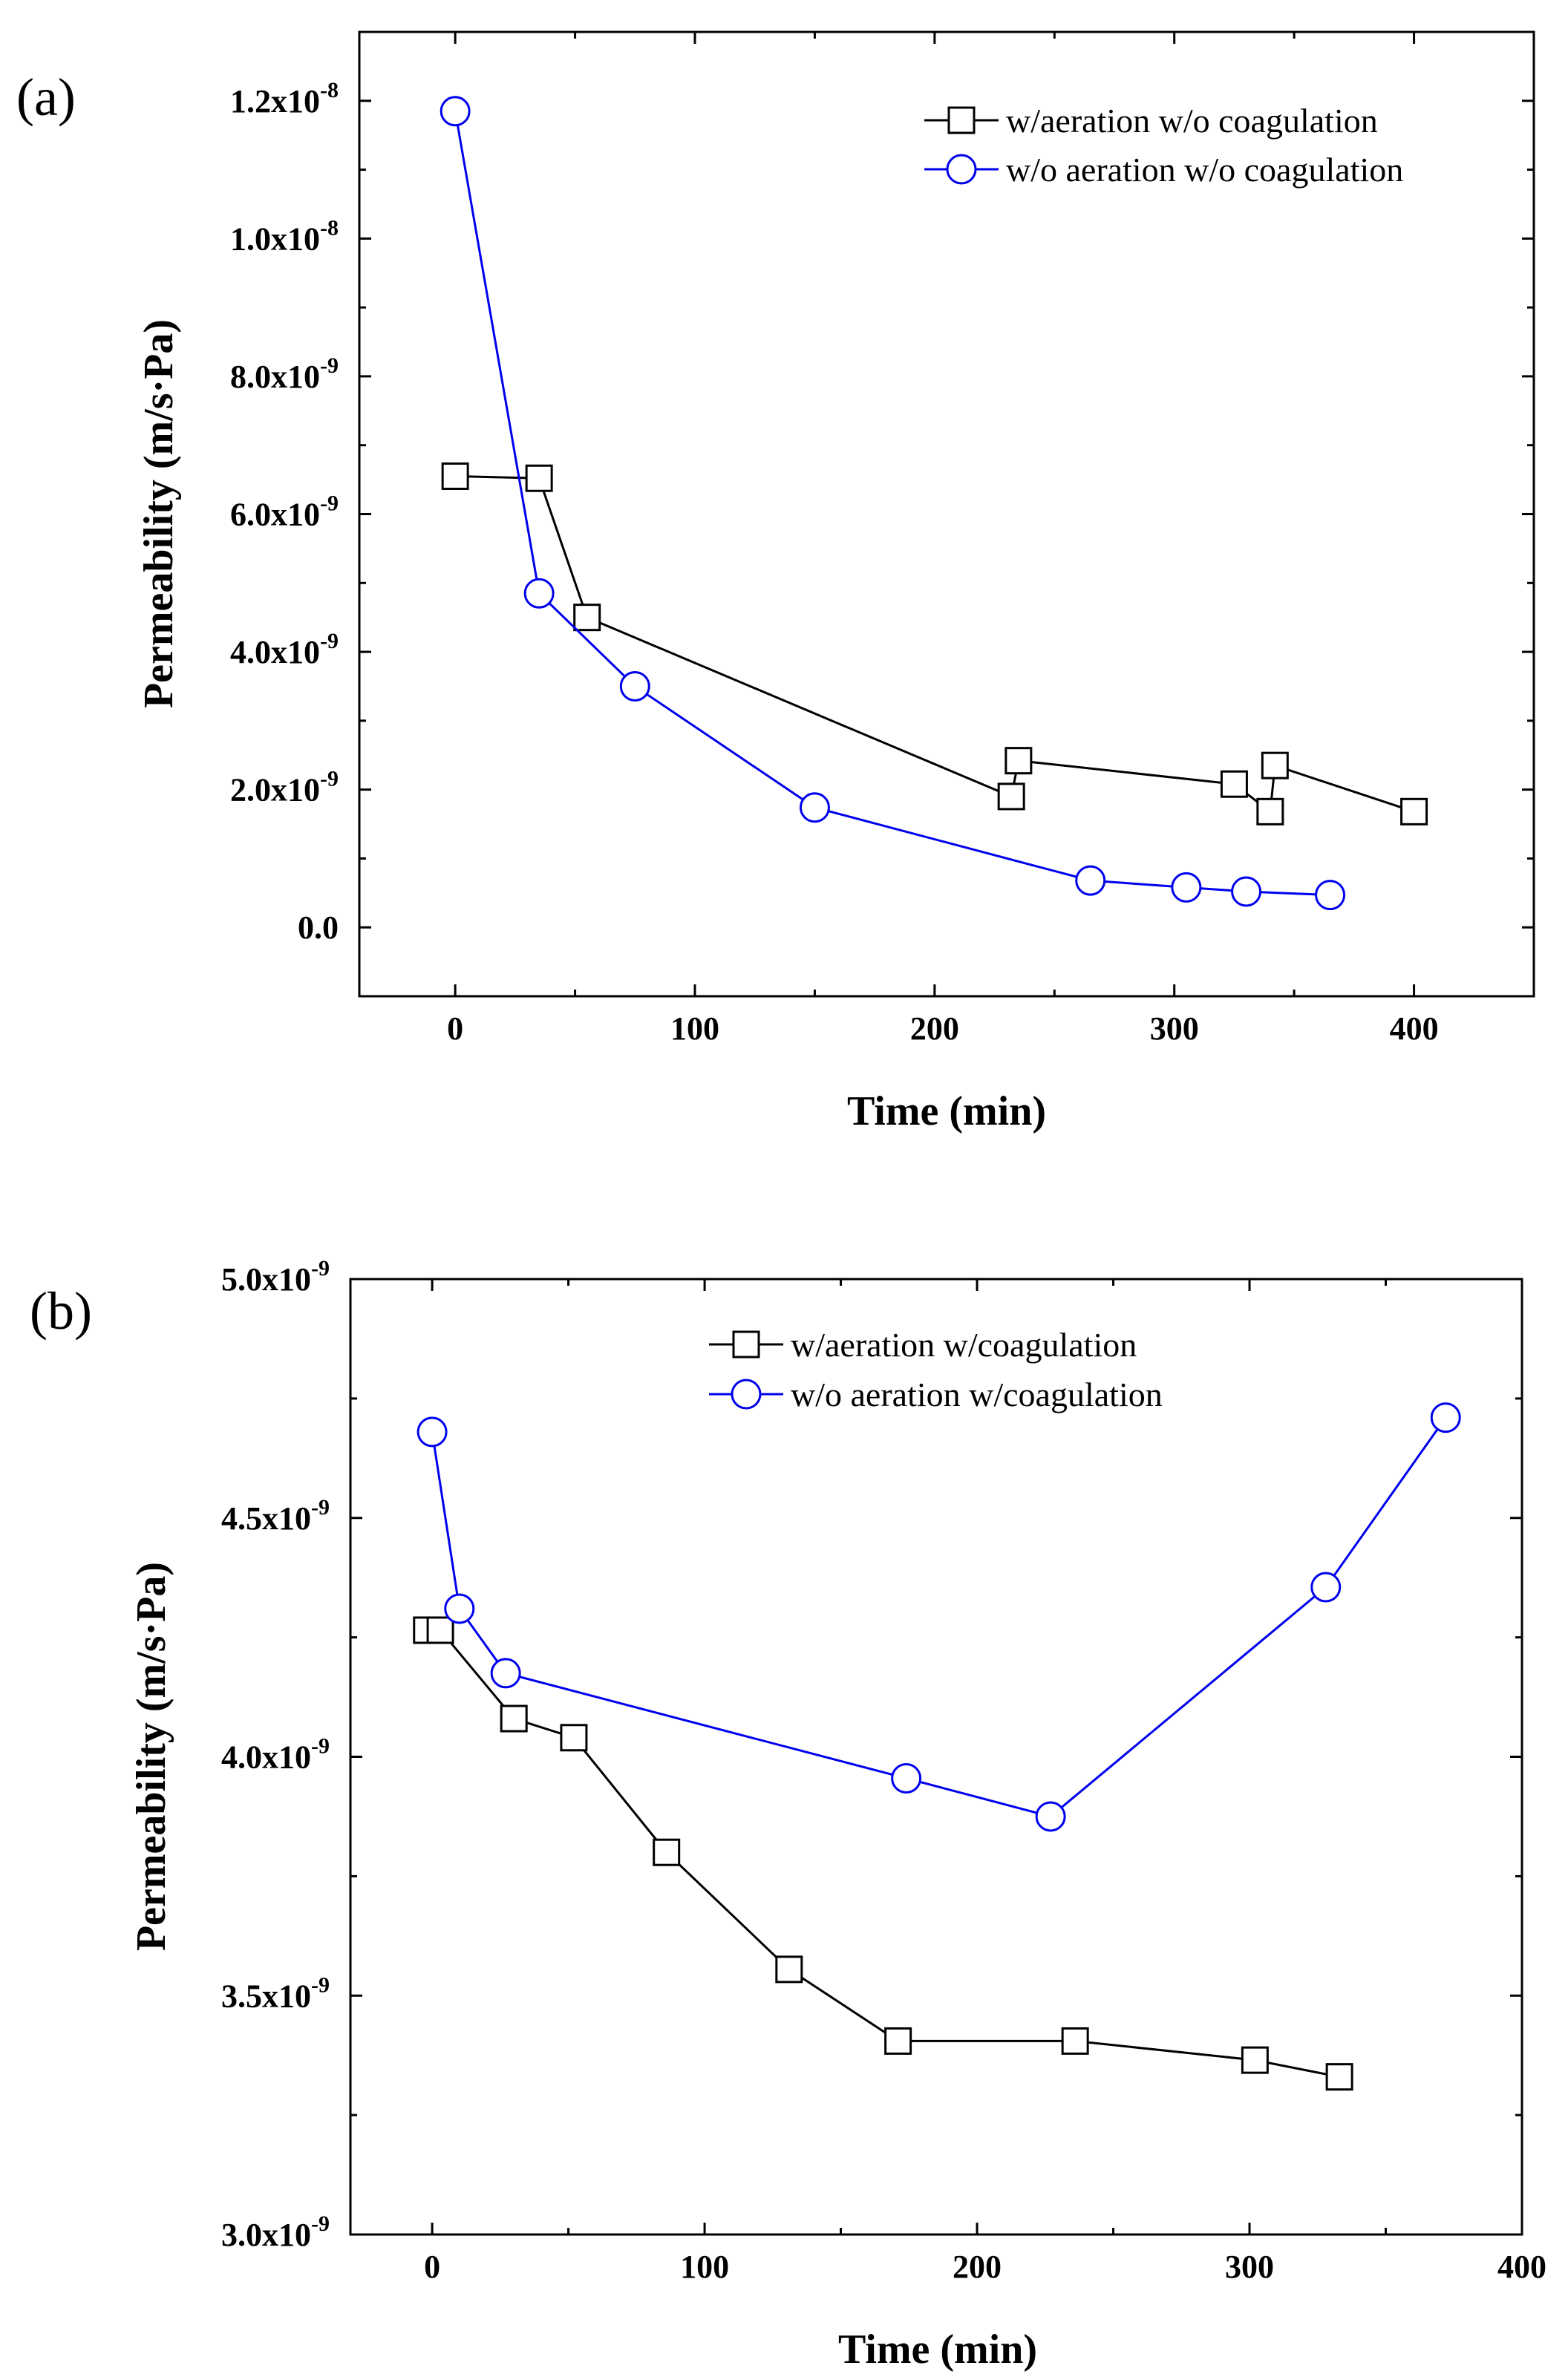 Image resolution: width=1568 pixels, height=2380 pixels. I want to click on panel-a-x-tick-label: 300, so click(1174, 1028).